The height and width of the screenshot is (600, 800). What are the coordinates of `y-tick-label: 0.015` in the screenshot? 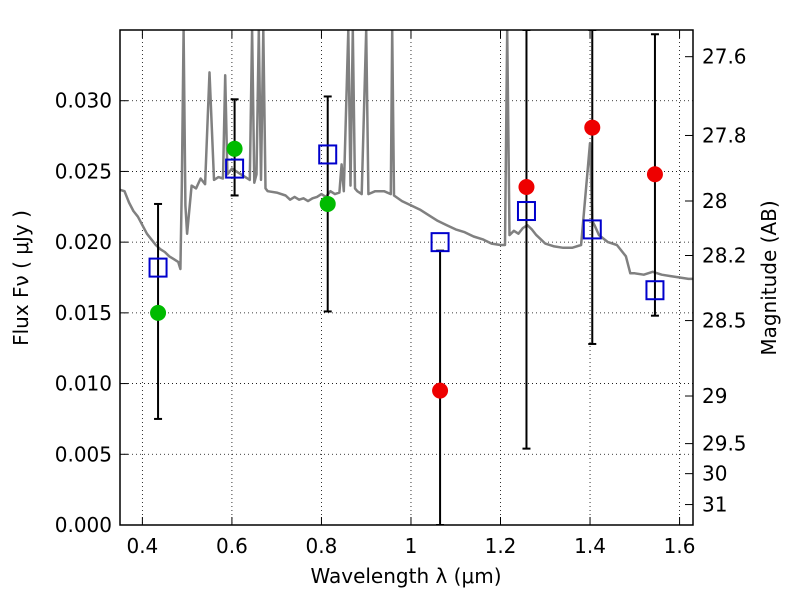 It's located at (83, 313).